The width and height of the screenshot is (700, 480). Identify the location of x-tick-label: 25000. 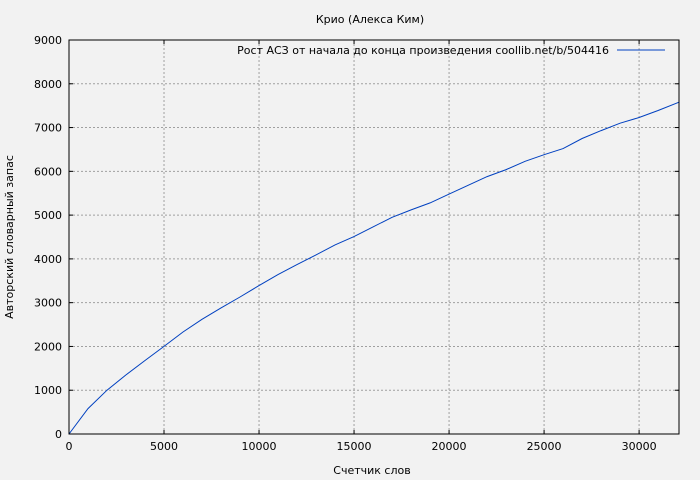
(544, 446).